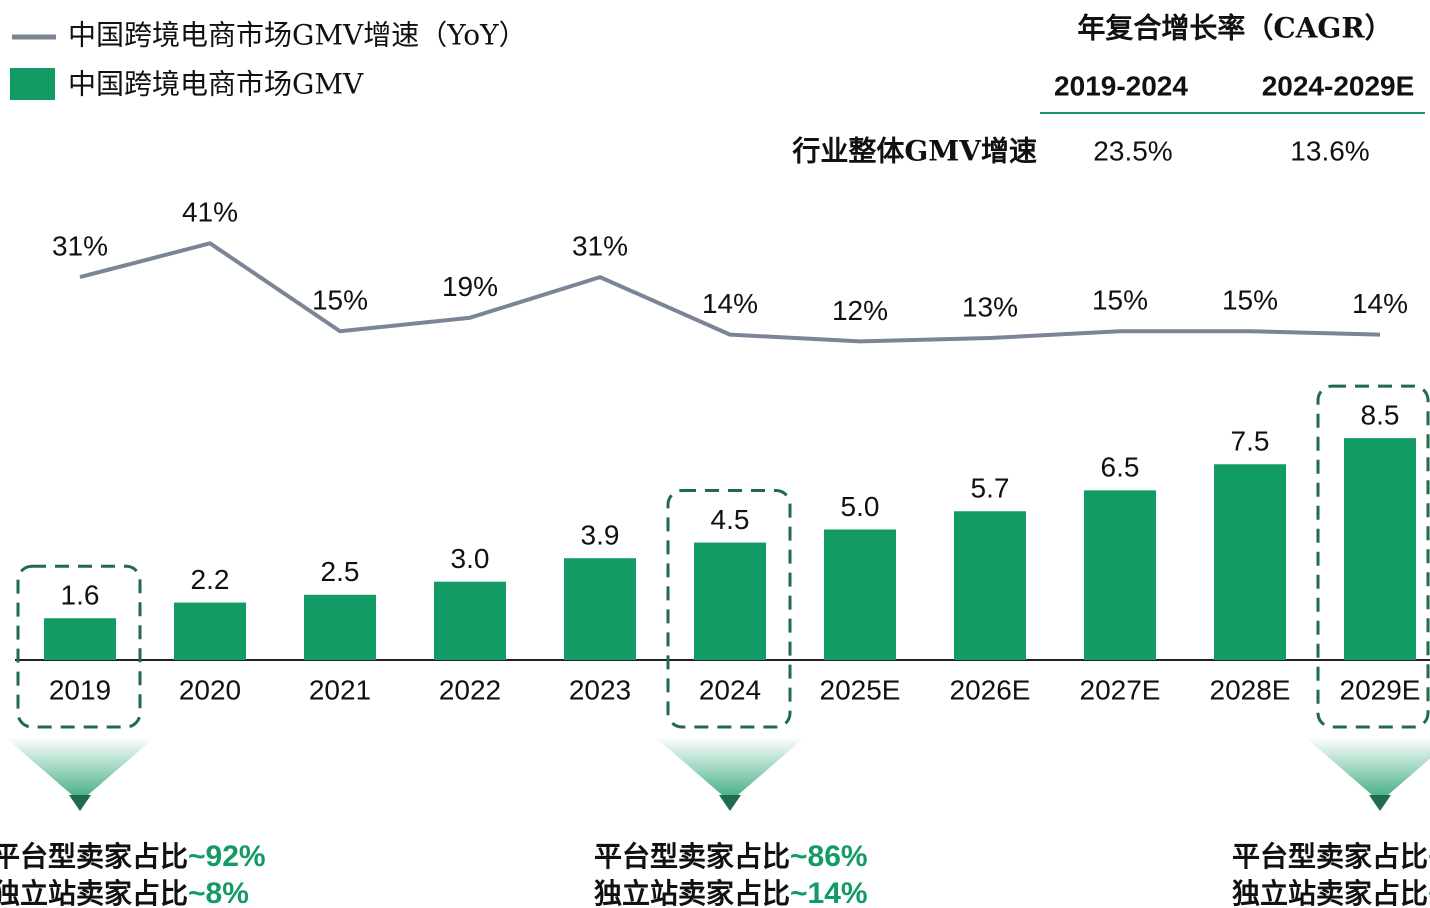  Describe the element at coordinates (1329, 150) in the screenshot. I see `cagr-value: 13.6%` at that location.